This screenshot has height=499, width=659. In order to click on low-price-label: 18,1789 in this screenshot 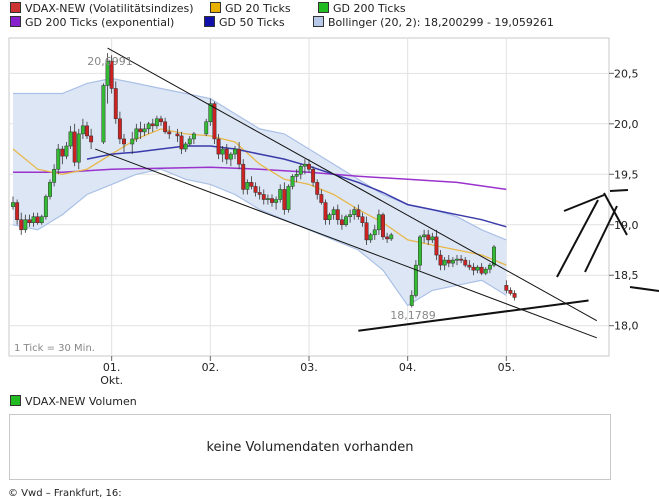, I will do `click(413, 315)`.